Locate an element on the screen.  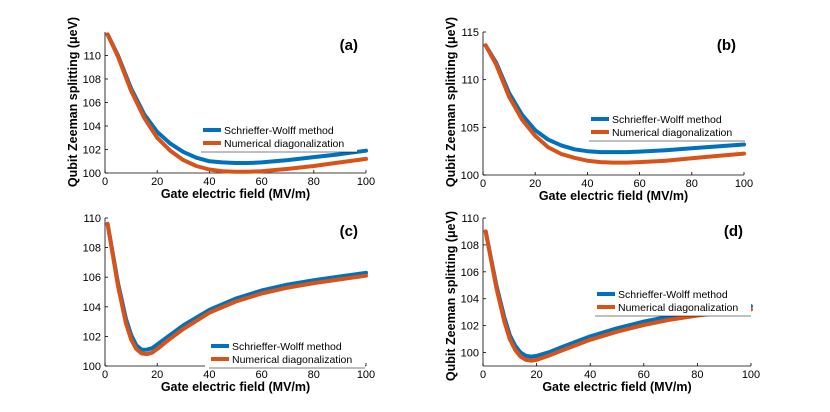
panel-label: (d) is located at coordinates (733, 231).